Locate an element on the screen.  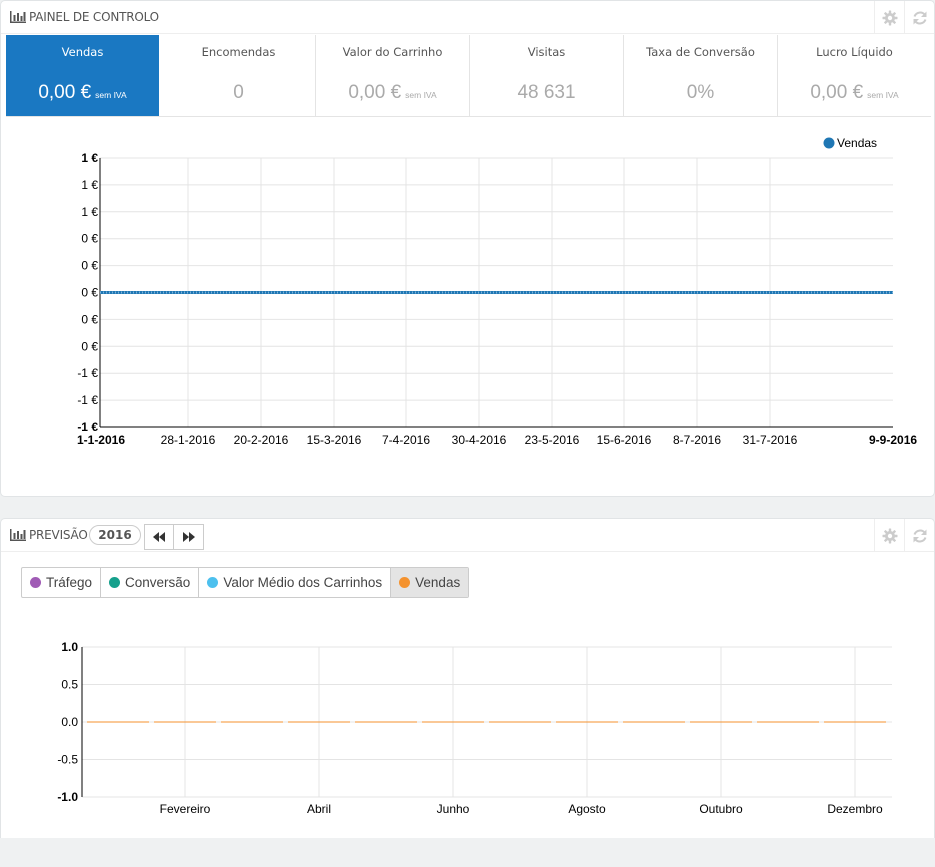
x-tick-label: Abril is located at coordinates (319, 809).